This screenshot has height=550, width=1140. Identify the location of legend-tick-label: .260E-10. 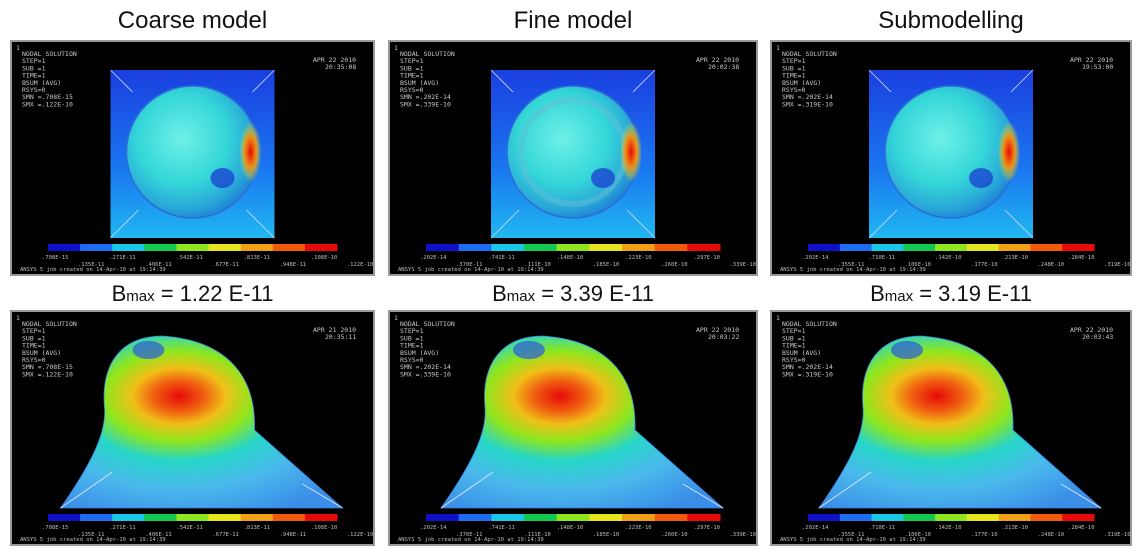
(674, 535).